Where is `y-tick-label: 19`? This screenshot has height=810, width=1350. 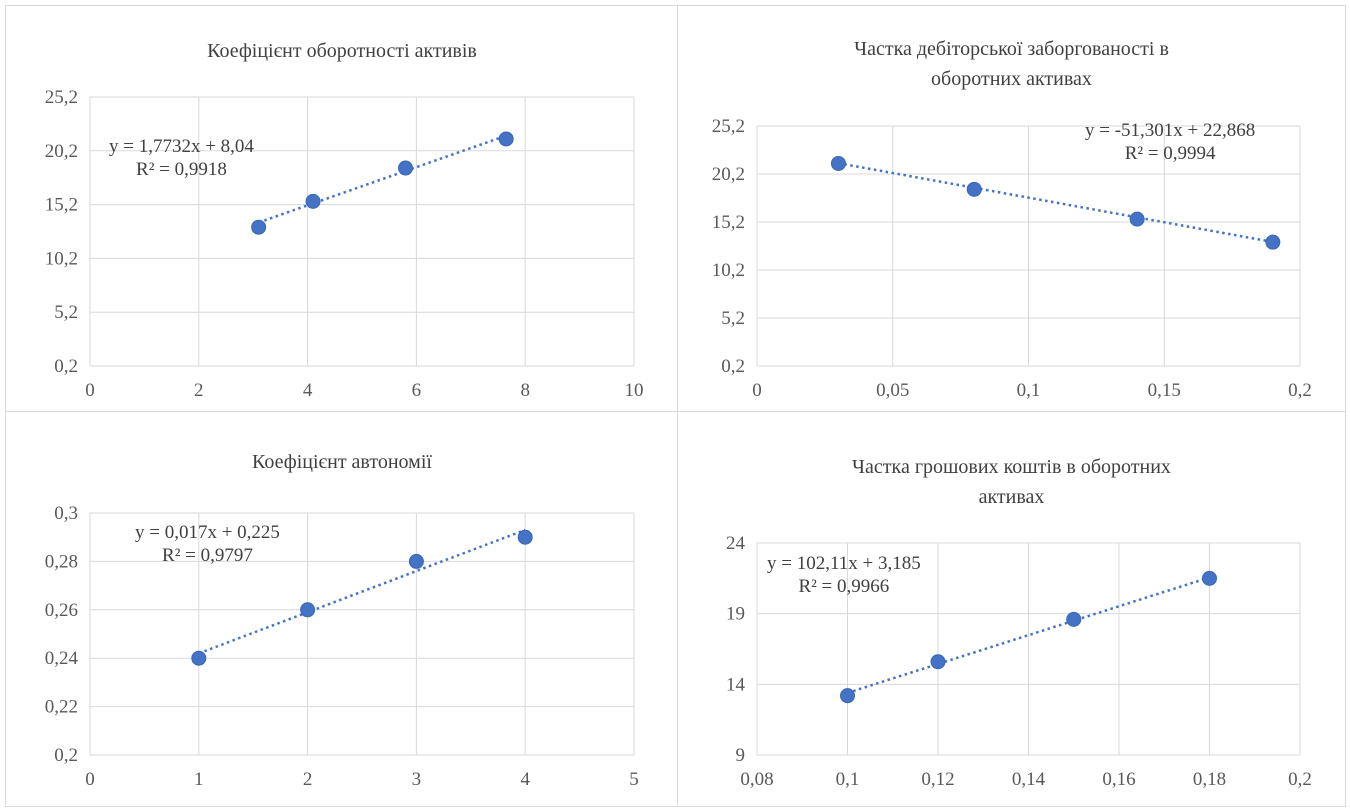
y-tick-label: 19 is located at coordinates (735, 614).